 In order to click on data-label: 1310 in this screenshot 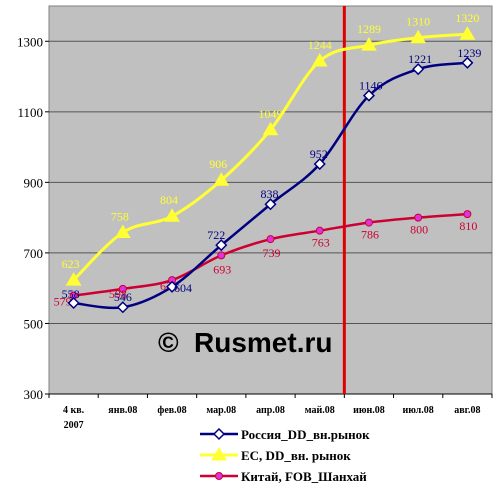, I will do `click(418, 22)`.